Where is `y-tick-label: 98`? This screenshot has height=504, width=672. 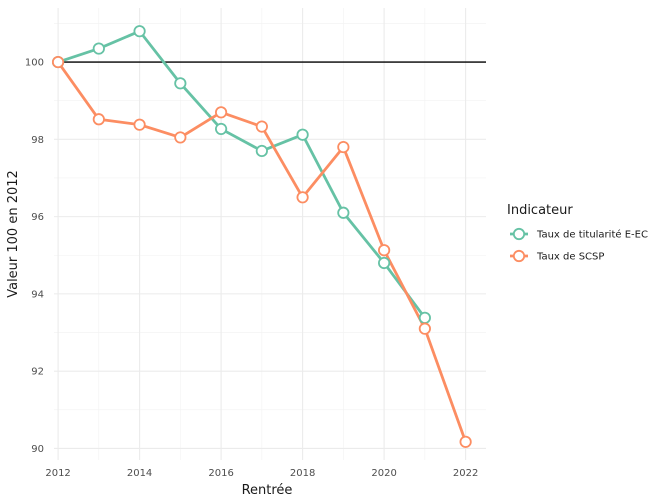 y-tick-label: 98 is located at coordinates (37, 140).